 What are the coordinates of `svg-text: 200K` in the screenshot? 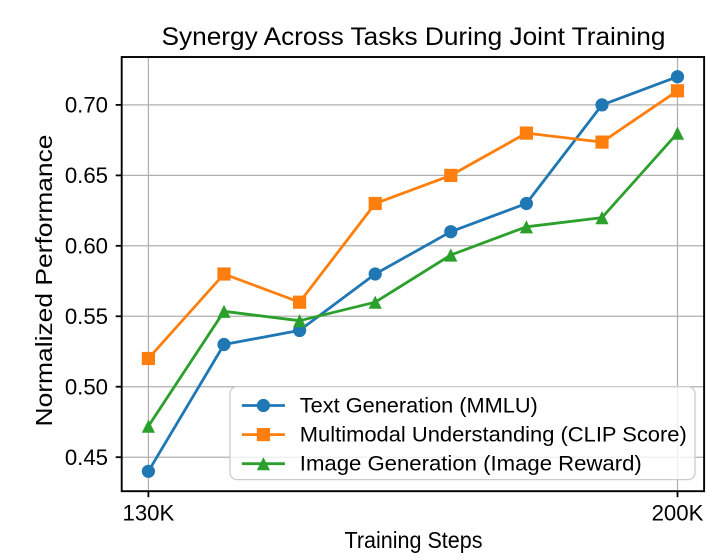 It's located at (678, 513).